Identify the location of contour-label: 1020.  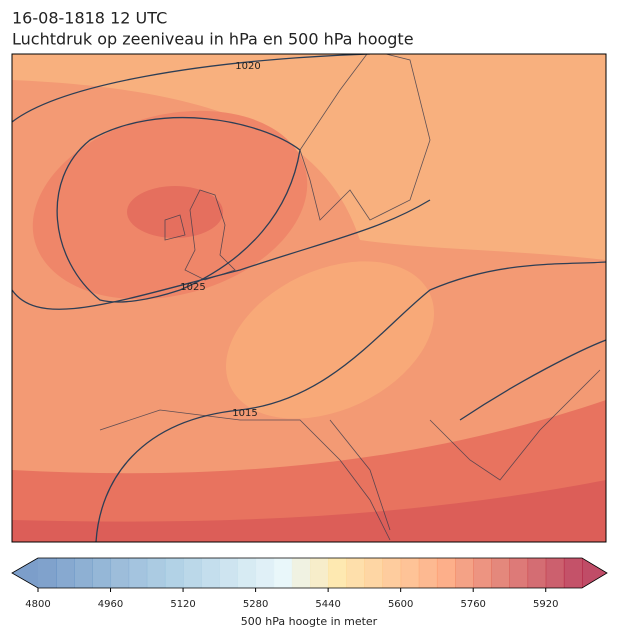
(247, 66).